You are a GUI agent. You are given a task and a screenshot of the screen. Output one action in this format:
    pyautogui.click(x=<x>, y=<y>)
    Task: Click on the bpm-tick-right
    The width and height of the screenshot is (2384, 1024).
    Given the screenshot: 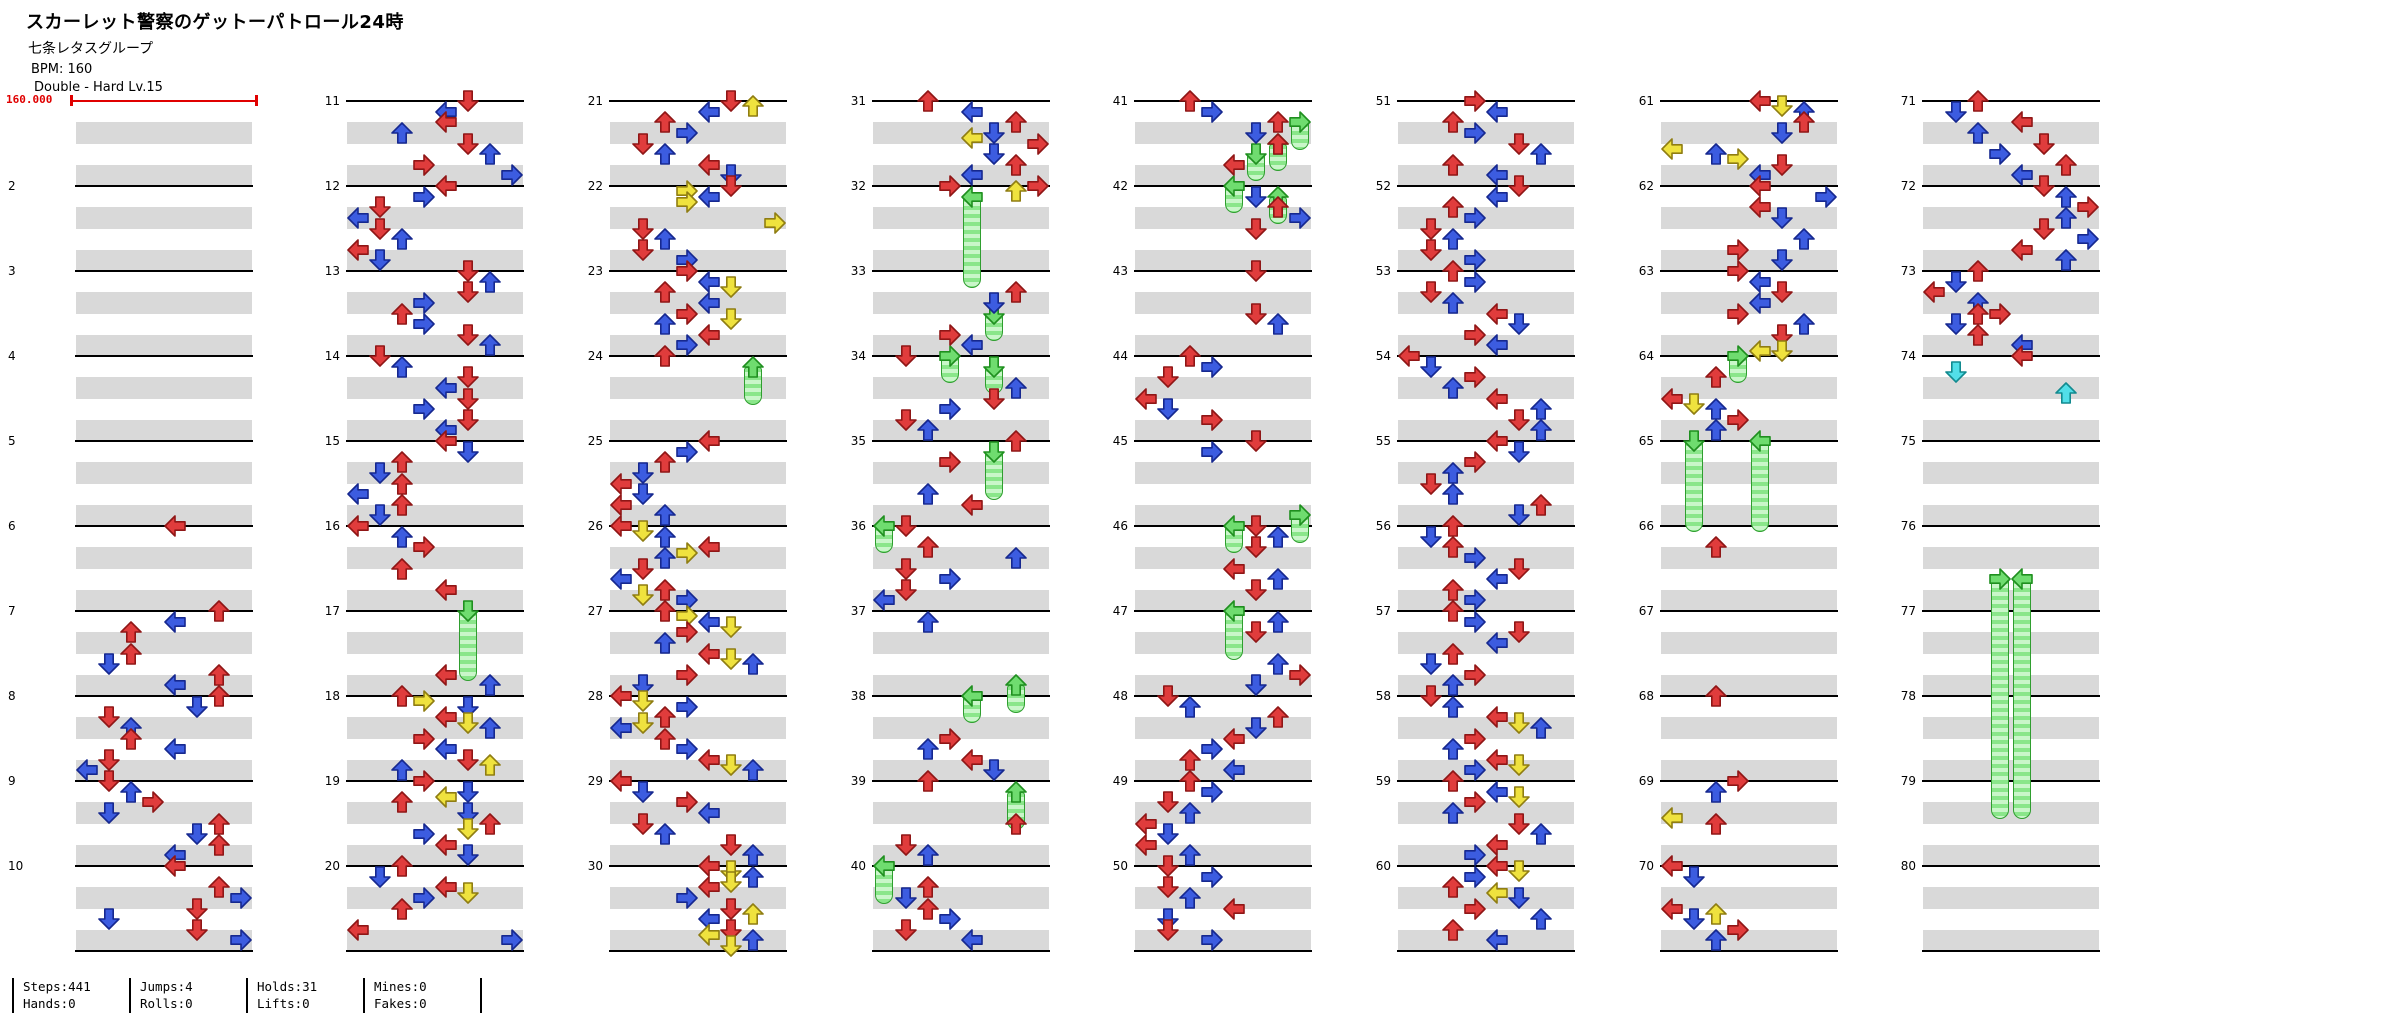 What is the action you would take?
    pyautogui.click(x=256, y=100)
    